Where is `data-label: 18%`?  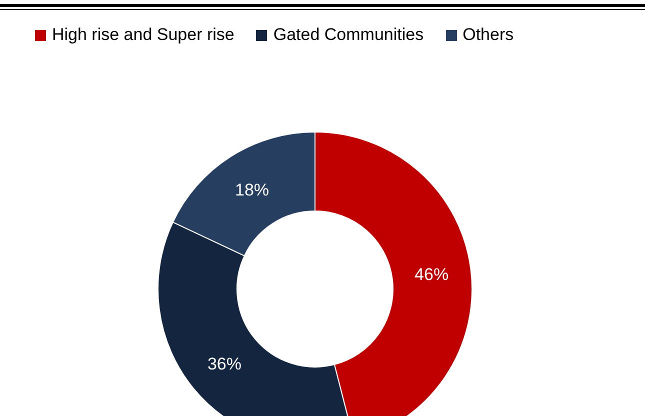 data-label: 18% is located at coordinates (252, 190).